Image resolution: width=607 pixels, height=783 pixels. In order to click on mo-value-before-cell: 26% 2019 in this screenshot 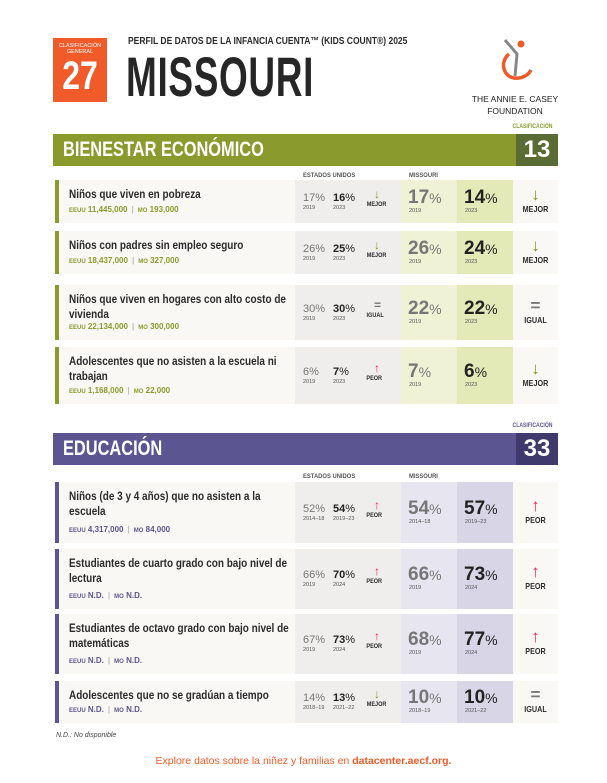, I will do `click(429, 252)`.